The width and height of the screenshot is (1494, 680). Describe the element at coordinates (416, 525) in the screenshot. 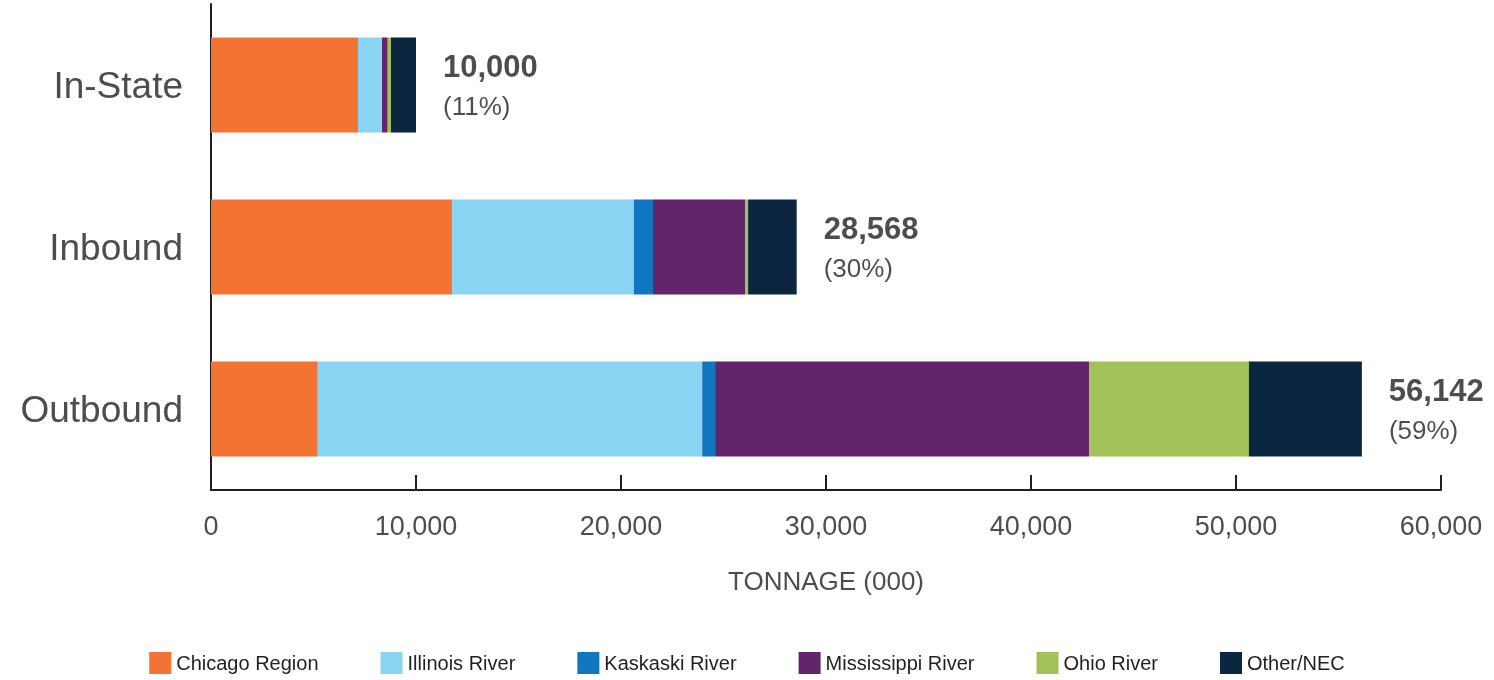

I see `x-tick-label: 10,000` at that location.